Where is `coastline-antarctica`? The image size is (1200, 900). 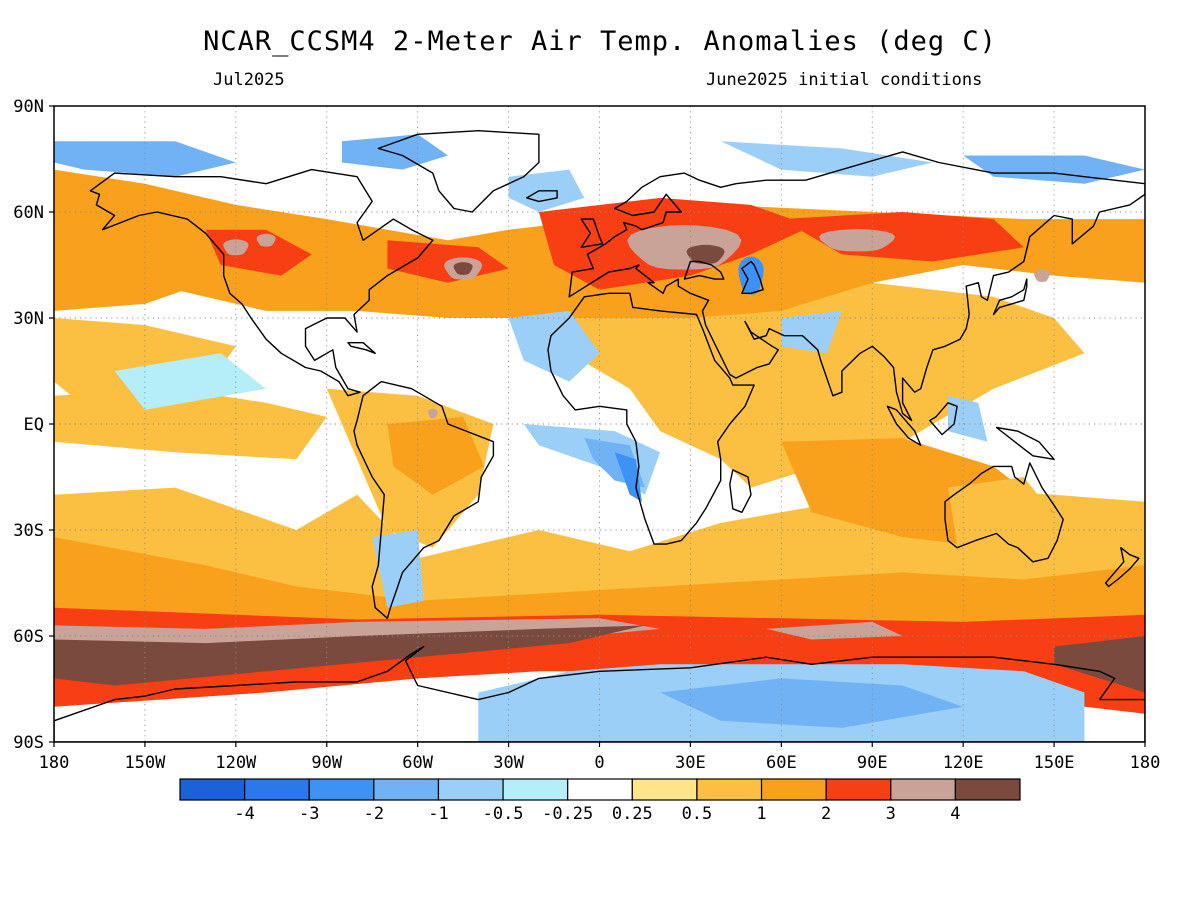 coastline-antarctica is located at coordinates (599, 693).